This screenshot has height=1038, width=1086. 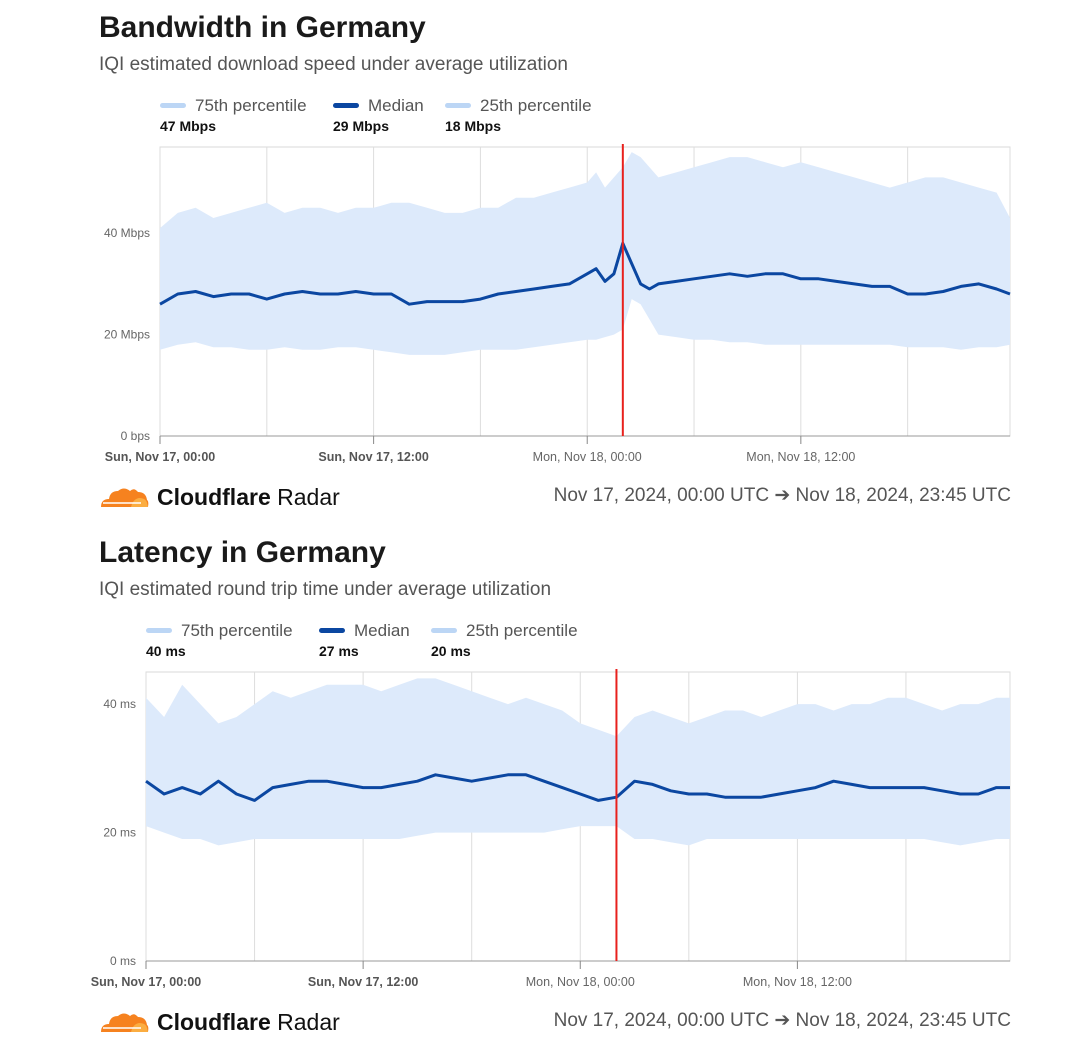 I want to click on legend-value-p25: 18 Mbps, so click(x=473, y=126).